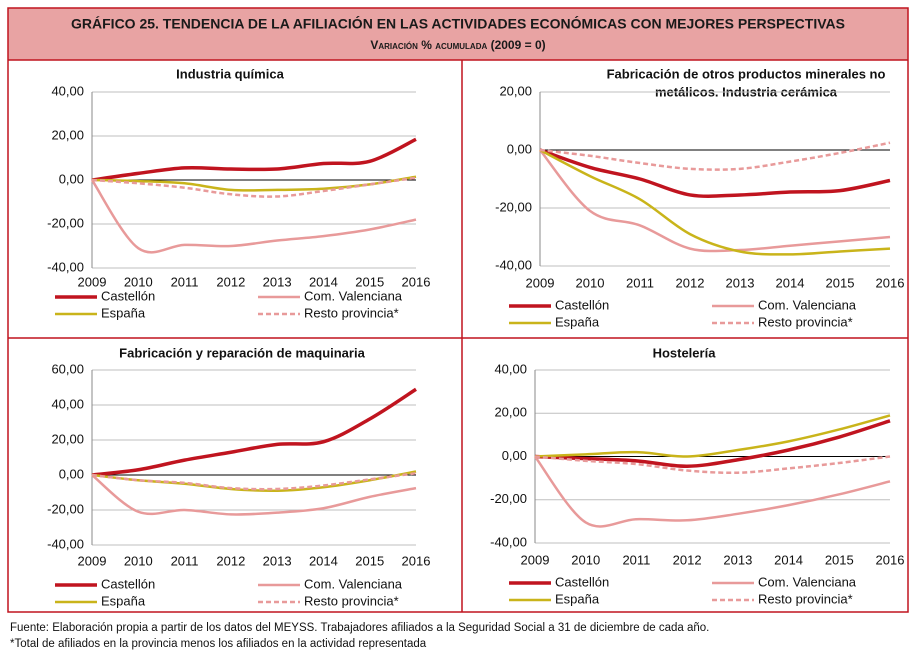  I want to click on header-band, so click(458, 34).